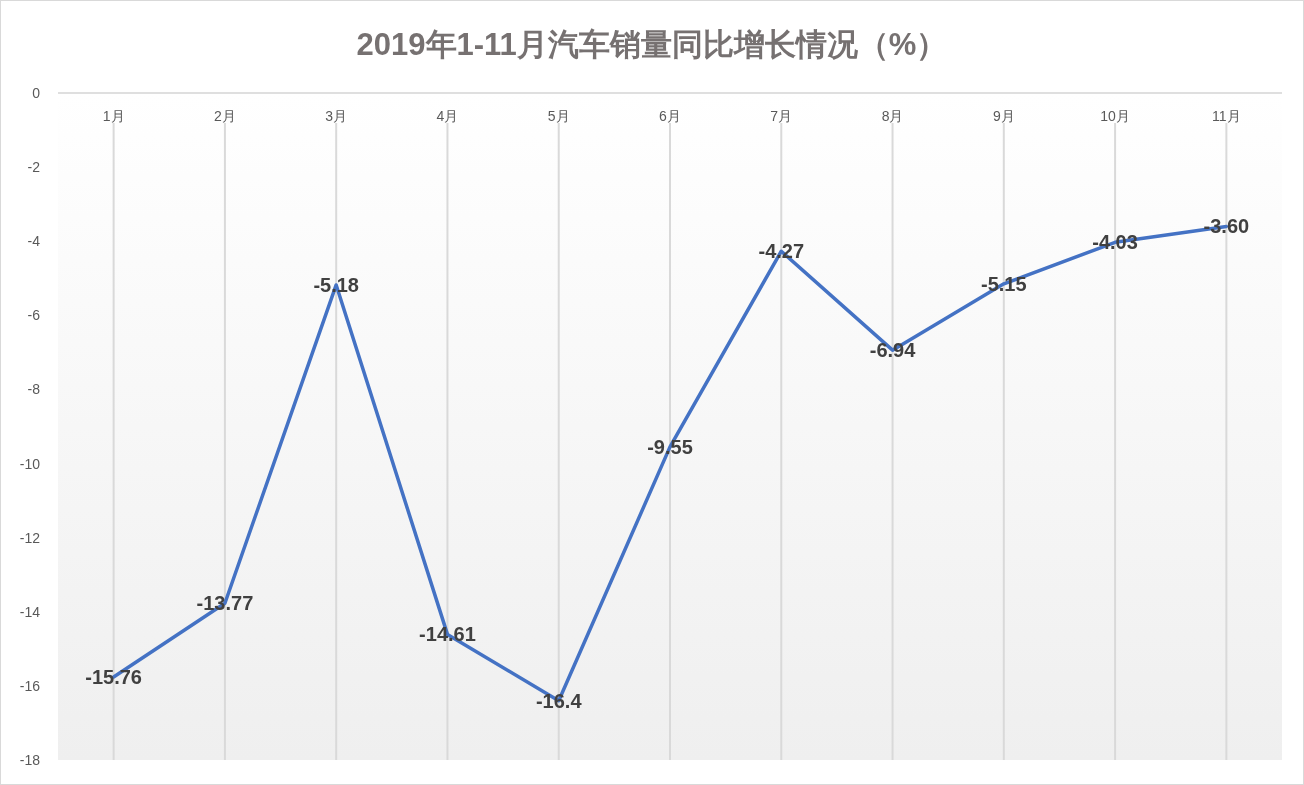 Image resolution: width=1304 pixels, height=785 pixels. I want to click on x-tick-label: 8月, so click(892, 116).